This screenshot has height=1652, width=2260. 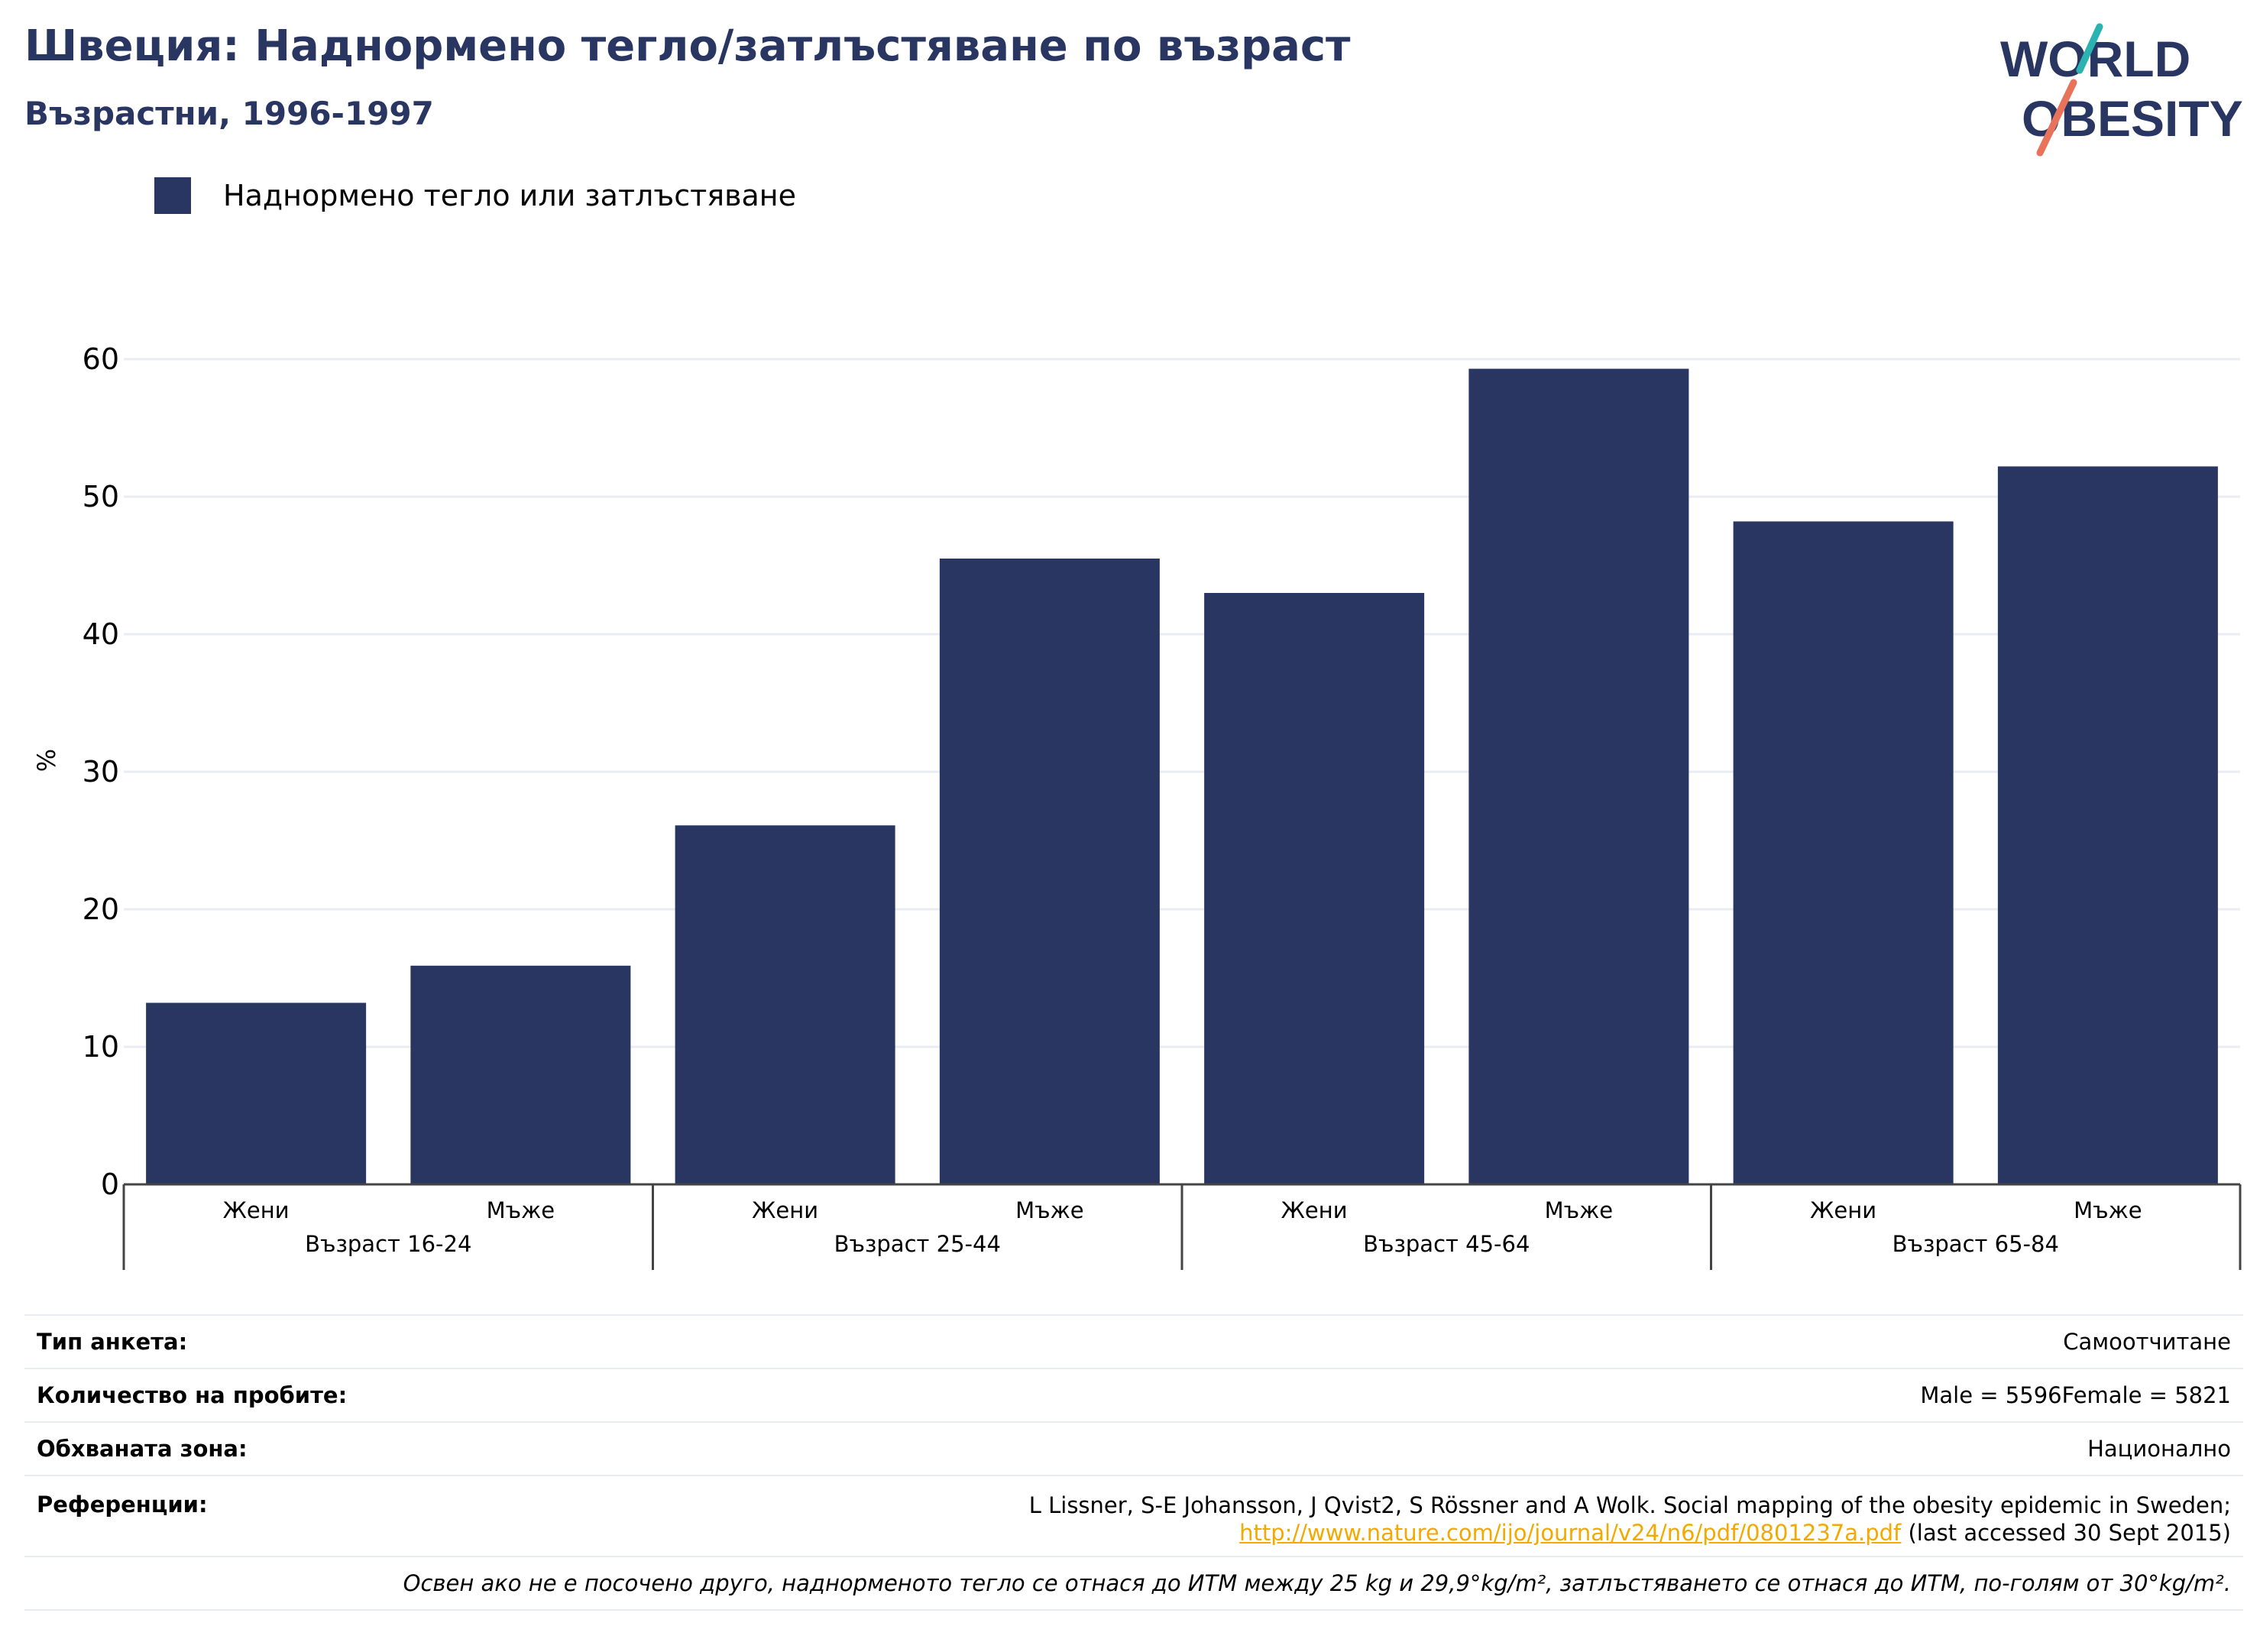 What do you see at coordinates (112, 1342) in the screenshot?
I see `survey-type-label: Тип анкета:` at bounding box center [112, 1342].